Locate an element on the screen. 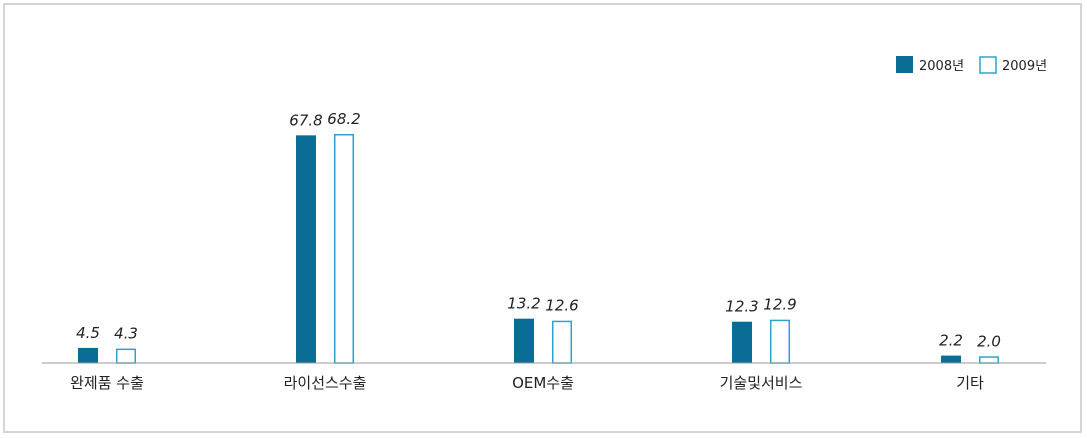 This screenshot has width=1087, height=438. category-label-1: 라이선스수출 is located at coordinates (325, 383).